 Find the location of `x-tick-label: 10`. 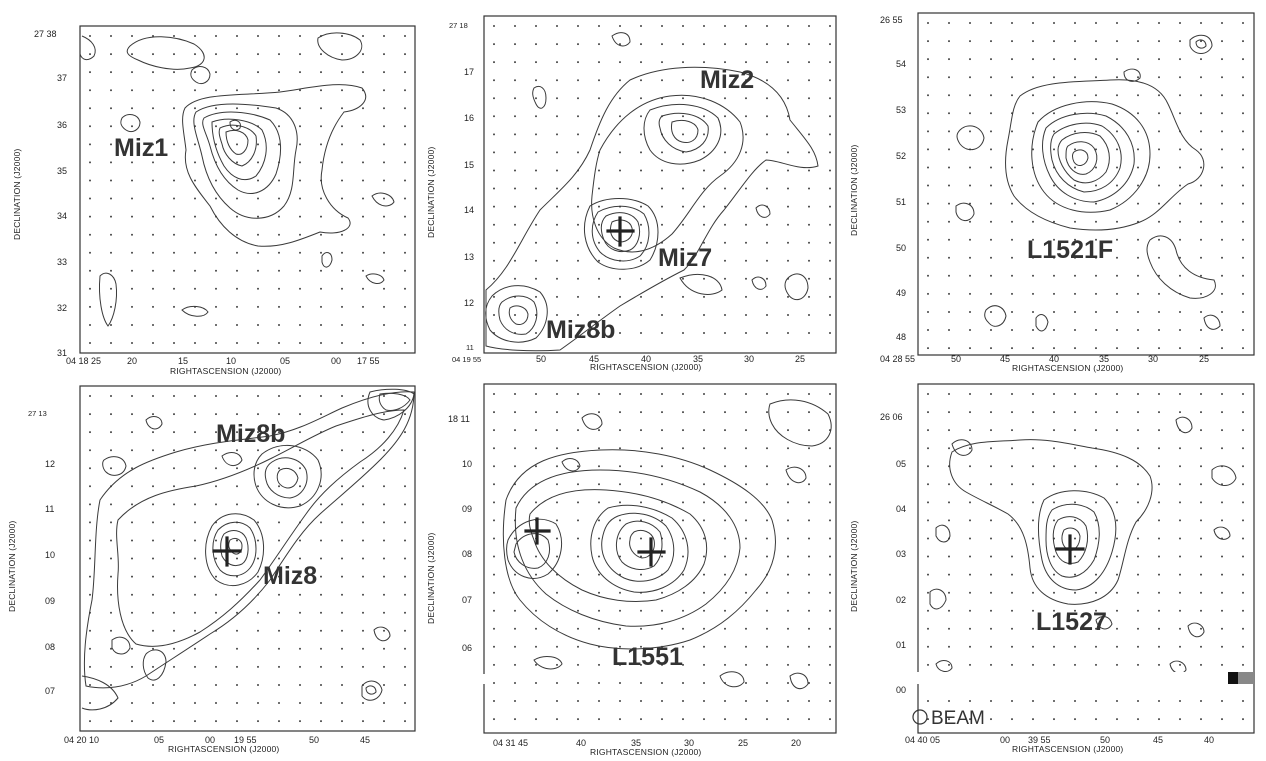

x-tick-label: 10 is located at coordinates (231, 361).